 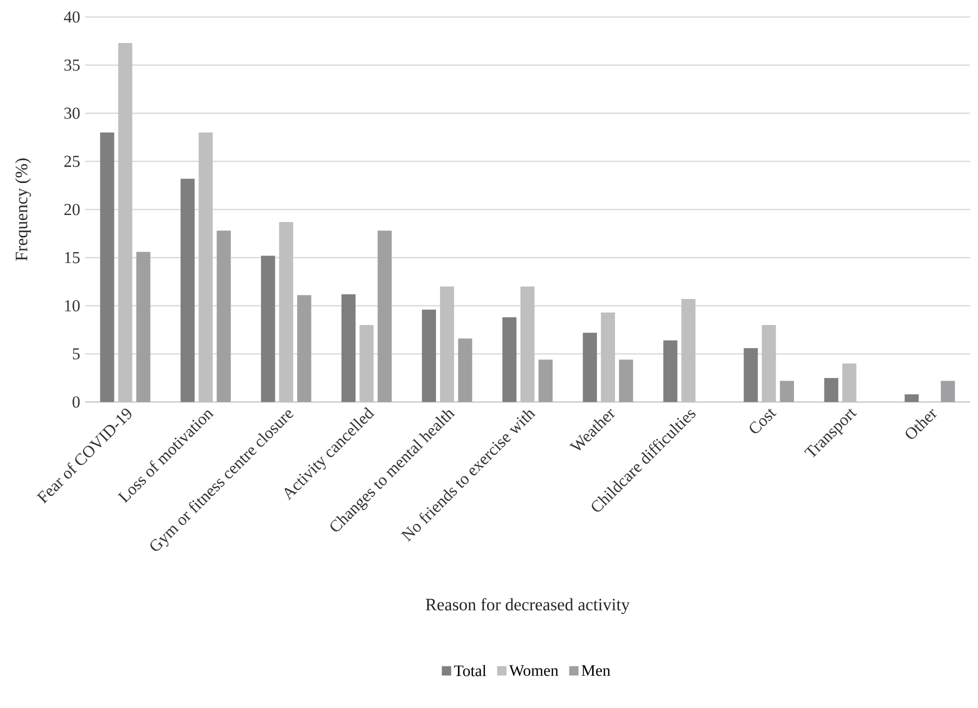 I want to click on y-tick-label: 35, so click(x=72, y=65).